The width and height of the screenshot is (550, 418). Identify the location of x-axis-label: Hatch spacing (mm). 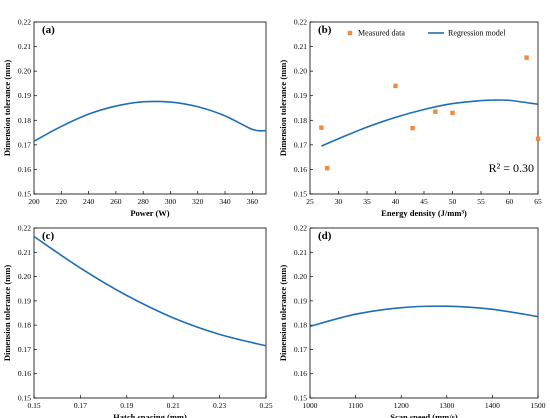
(150, 415).